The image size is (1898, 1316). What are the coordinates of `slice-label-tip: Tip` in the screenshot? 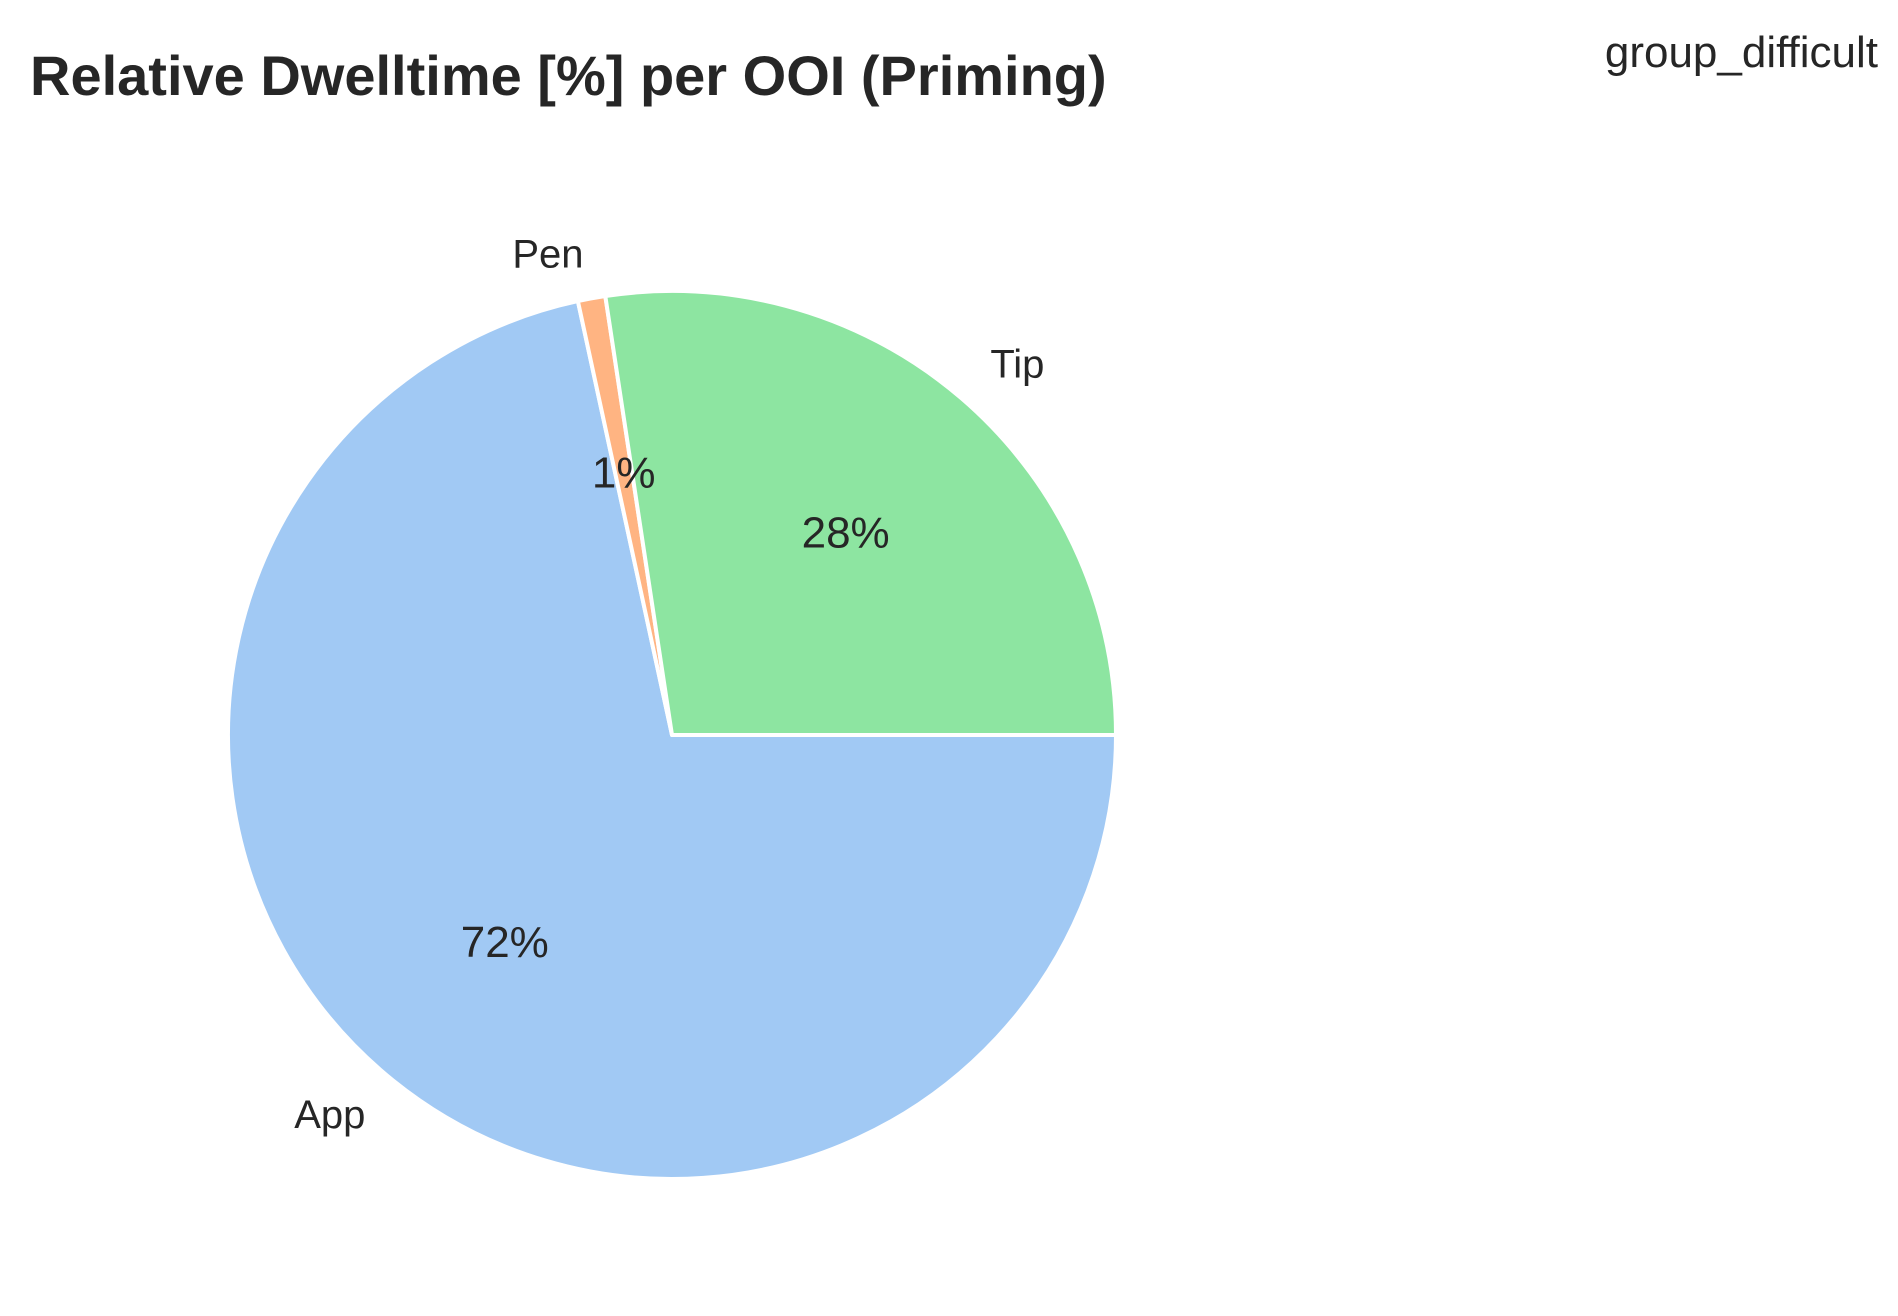 It's located at (1017, 365).